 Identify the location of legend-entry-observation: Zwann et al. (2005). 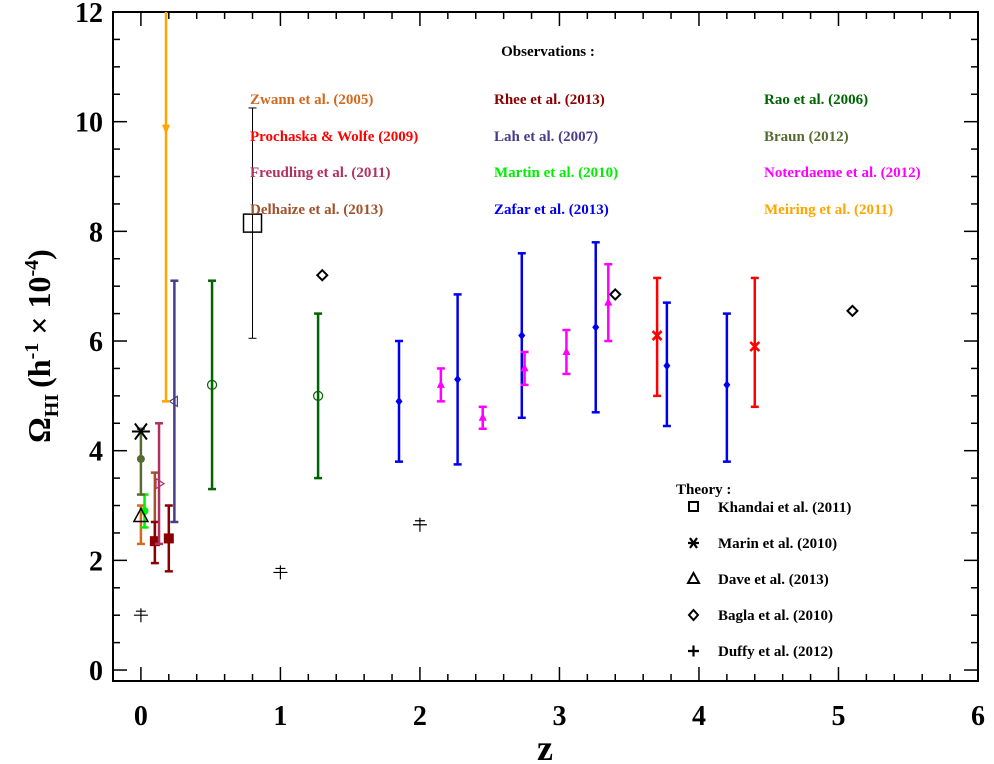
(311, 100).